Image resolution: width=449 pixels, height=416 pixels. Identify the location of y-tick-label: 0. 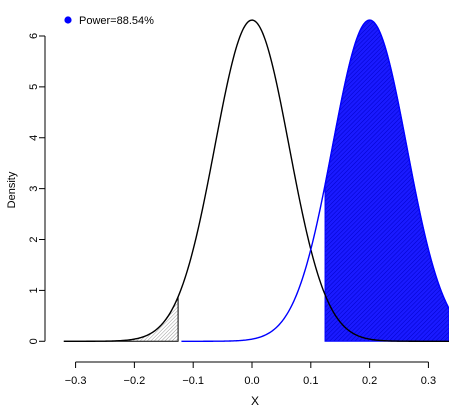
(34, 341).